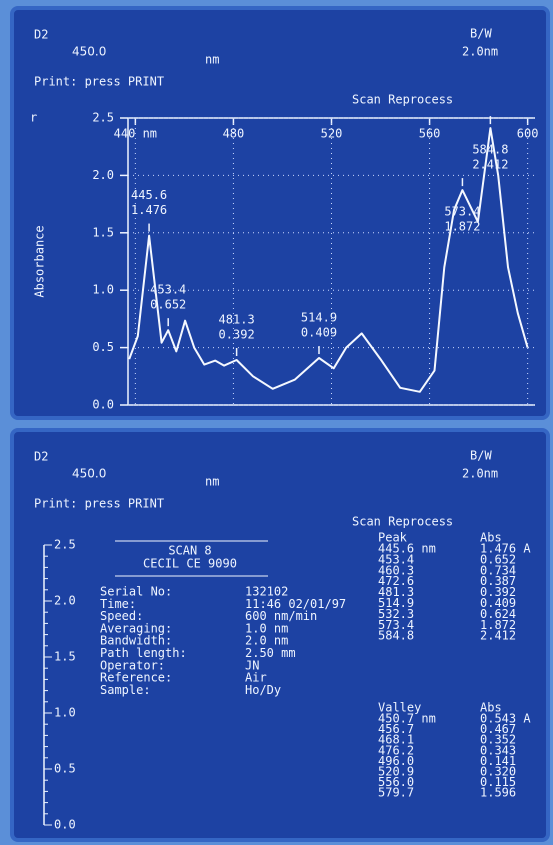  What do you see at coordinates (498, 761) in the screenshot?
I see `table-absorbance: 0.141` at bounding box center [498, 761].